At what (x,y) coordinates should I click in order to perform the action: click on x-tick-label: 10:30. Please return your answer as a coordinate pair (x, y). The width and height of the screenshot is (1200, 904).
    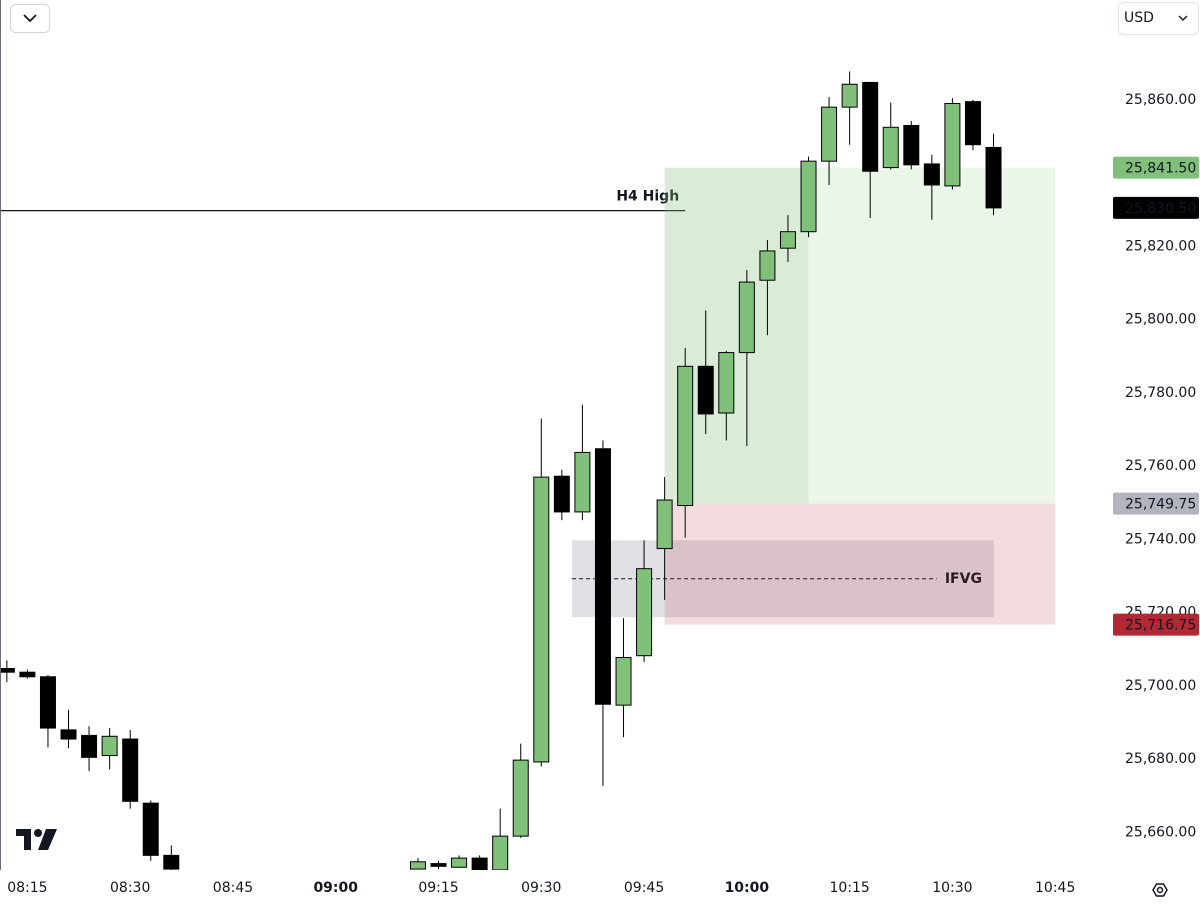
    Looking at the image, I should click on (952, 888).